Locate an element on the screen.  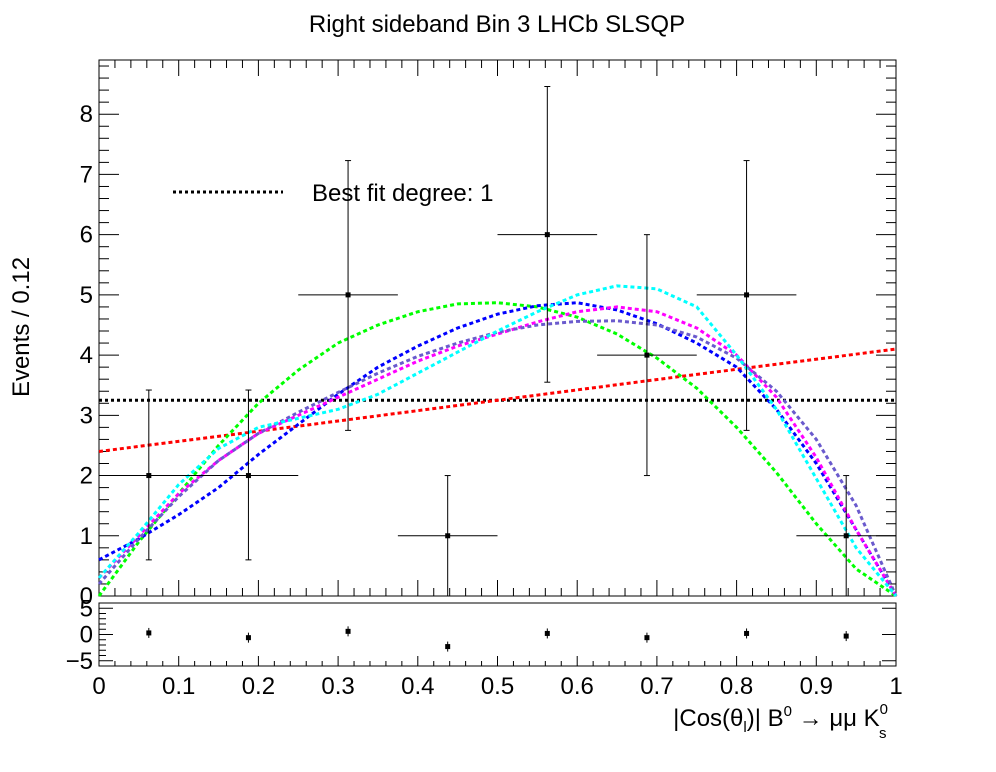
x-tick-label: 0.8 is located at coordinates (736, 686).